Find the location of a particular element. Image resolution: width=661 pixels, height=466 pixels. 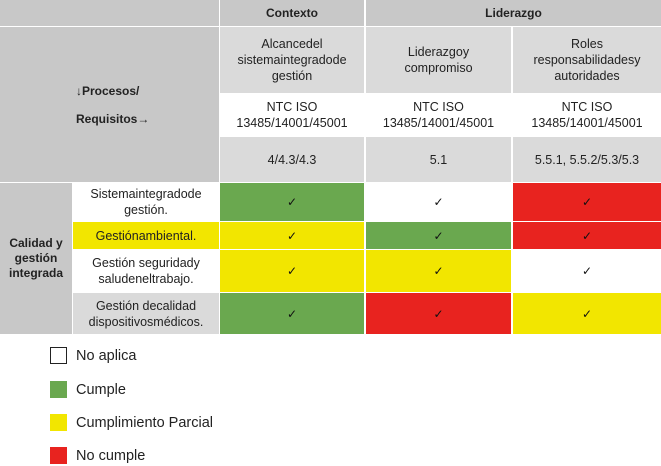

status-cell-r4-c2: ✓ is located at coordinates (438, 313).